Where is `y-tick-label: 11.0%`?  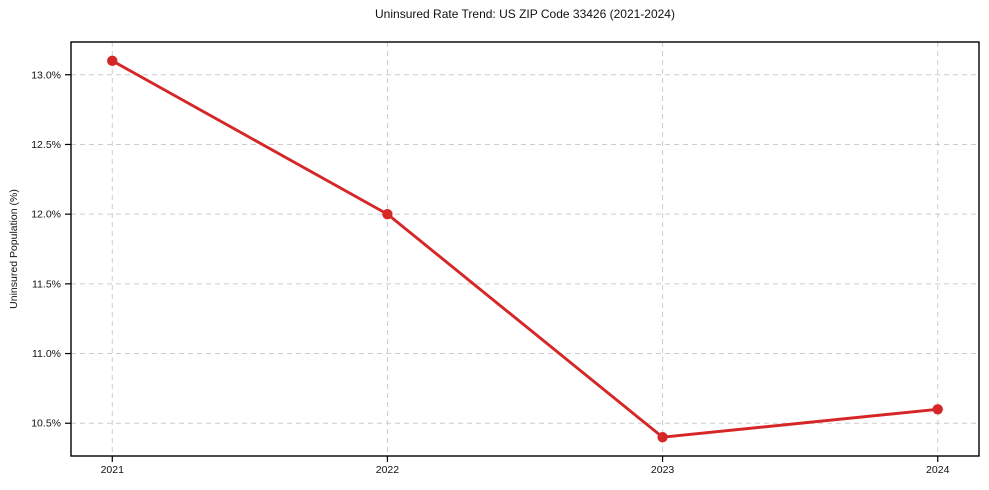
y-tick-label: 11.0% is located at coordinates (46, 354).